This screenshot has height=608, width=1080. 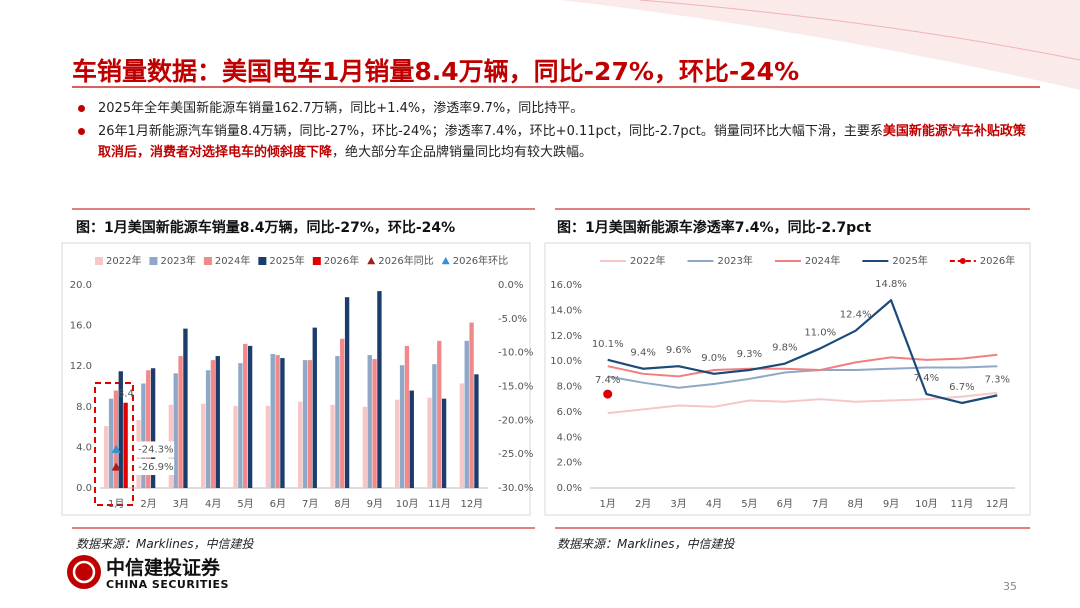 What do you see at coordinates (515, 387) in the screenshot?
I see `y2-tick-label: -15.0%` at bounding box center [515, 387].